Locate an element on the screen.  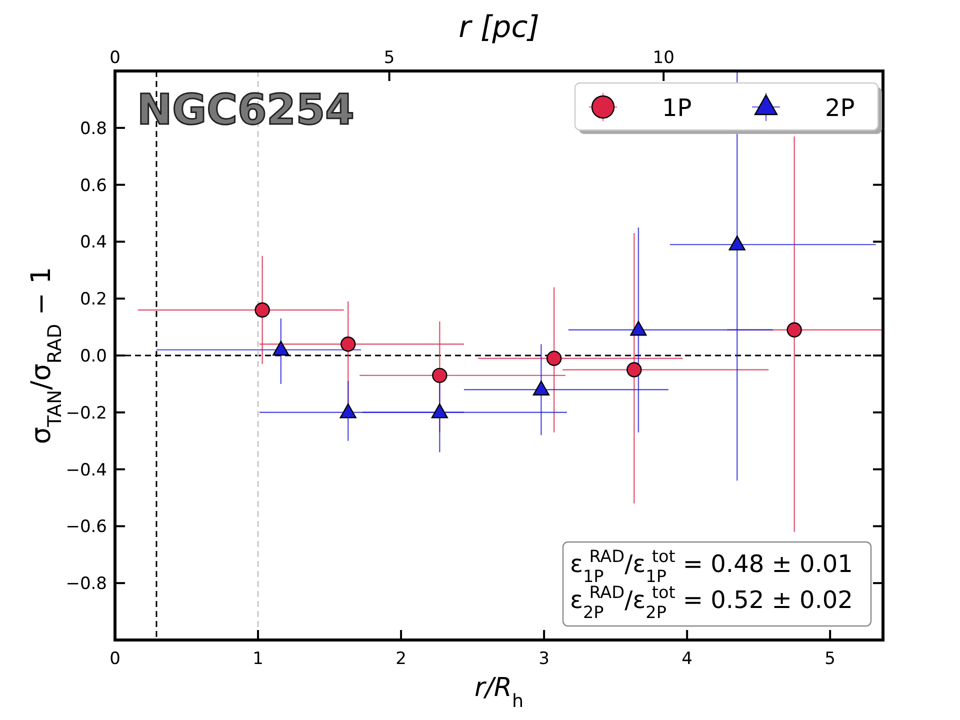
y-tick-label: −0.6 is located at coordinates (86, 527).